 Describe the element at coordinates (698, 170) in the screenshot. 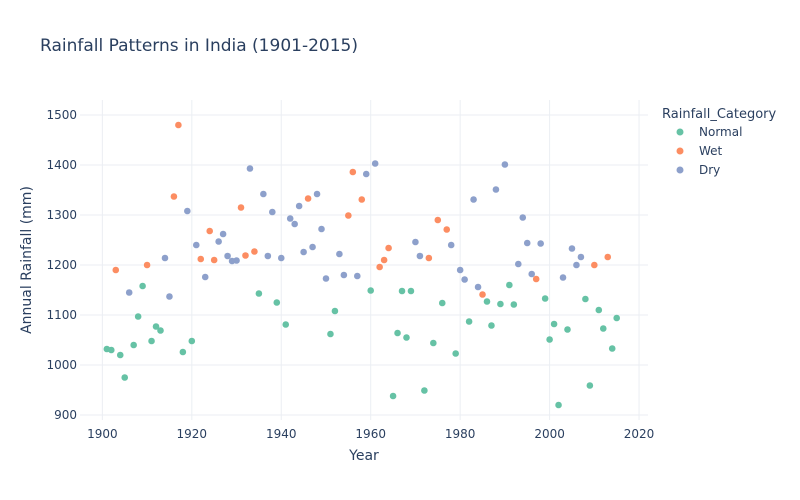

I see `legend-item-dry: Dry` at that location.